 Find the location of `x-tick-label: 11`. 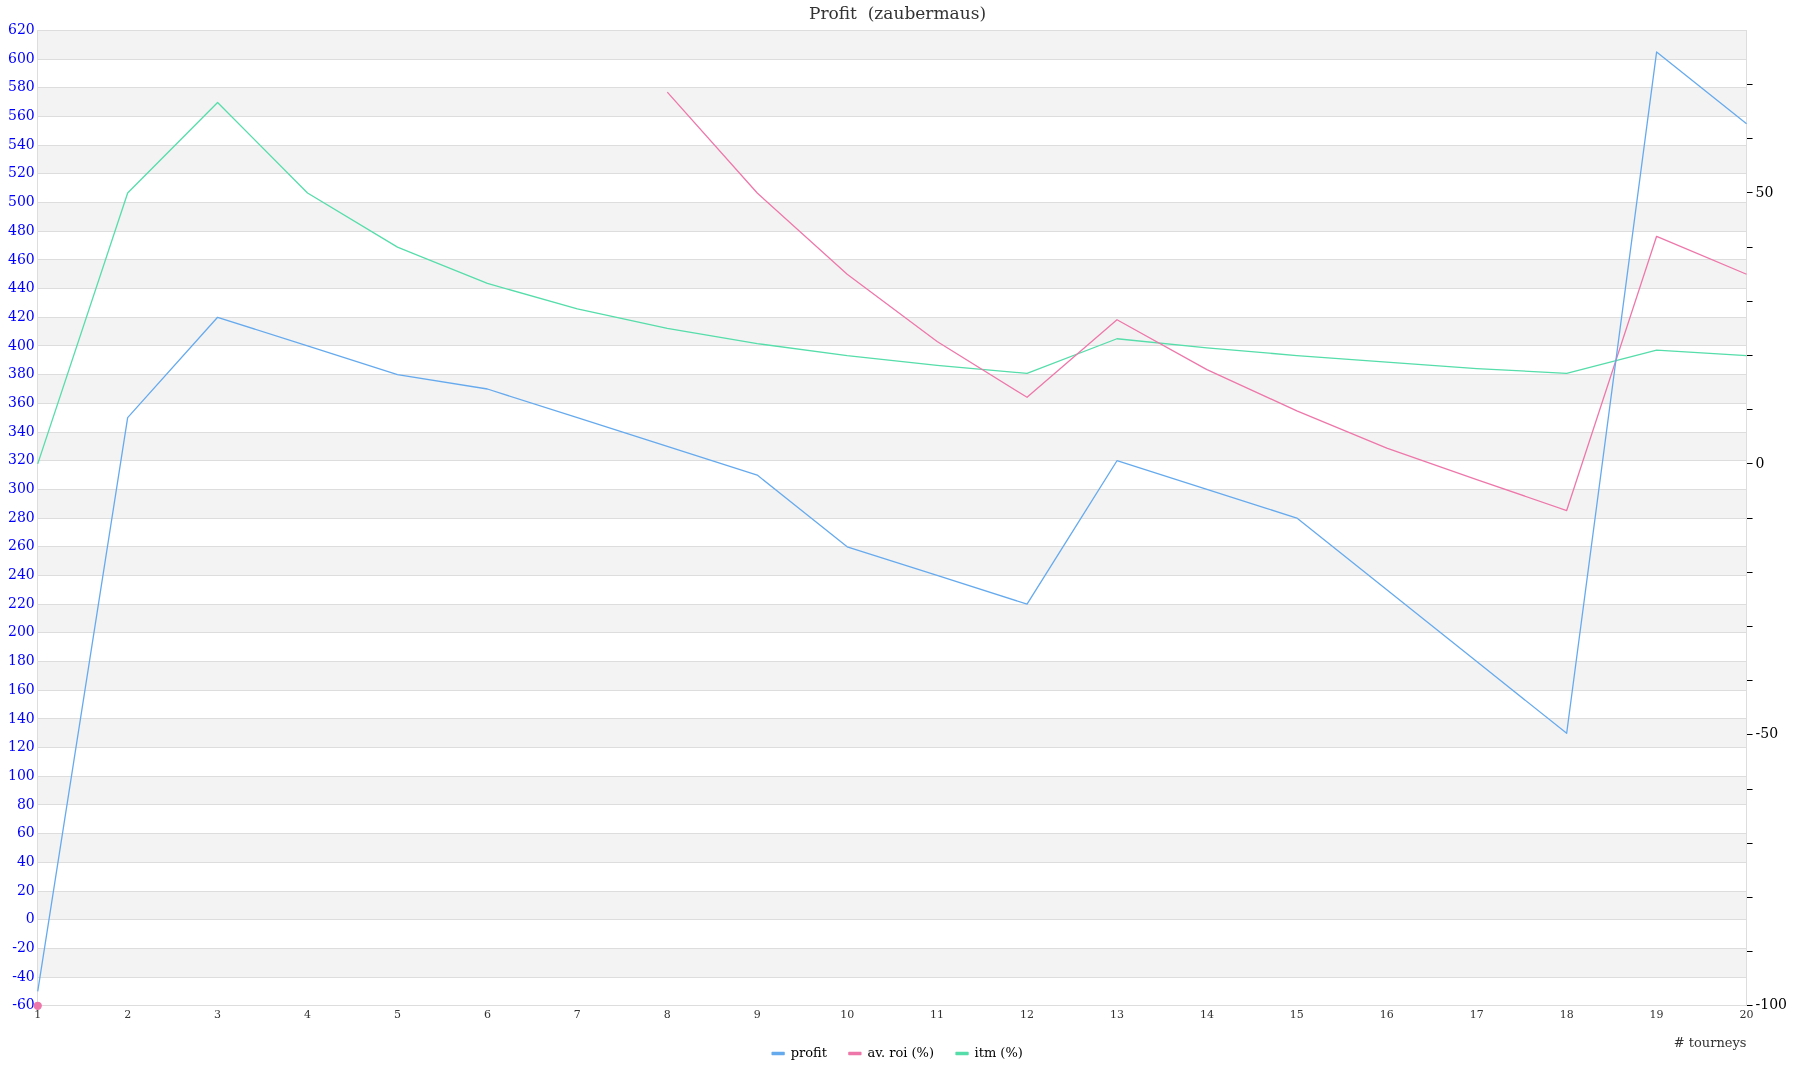

x-tick-label: 11 is located at coordinates (937, 1015).